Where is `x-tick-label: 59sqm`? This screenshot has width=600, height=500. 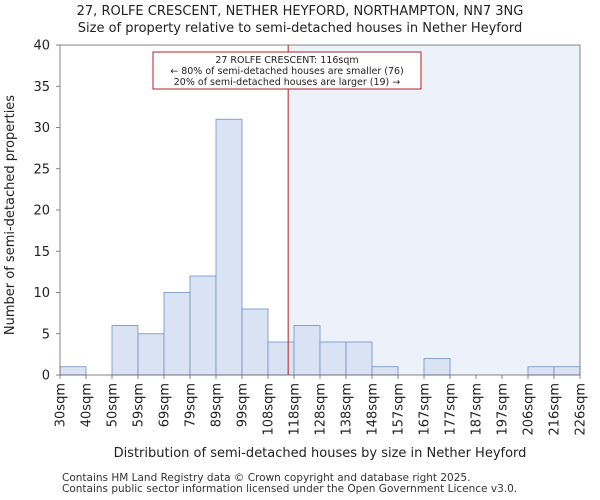 x-tick-label: 59sqm is located at coordinates (139, 405).